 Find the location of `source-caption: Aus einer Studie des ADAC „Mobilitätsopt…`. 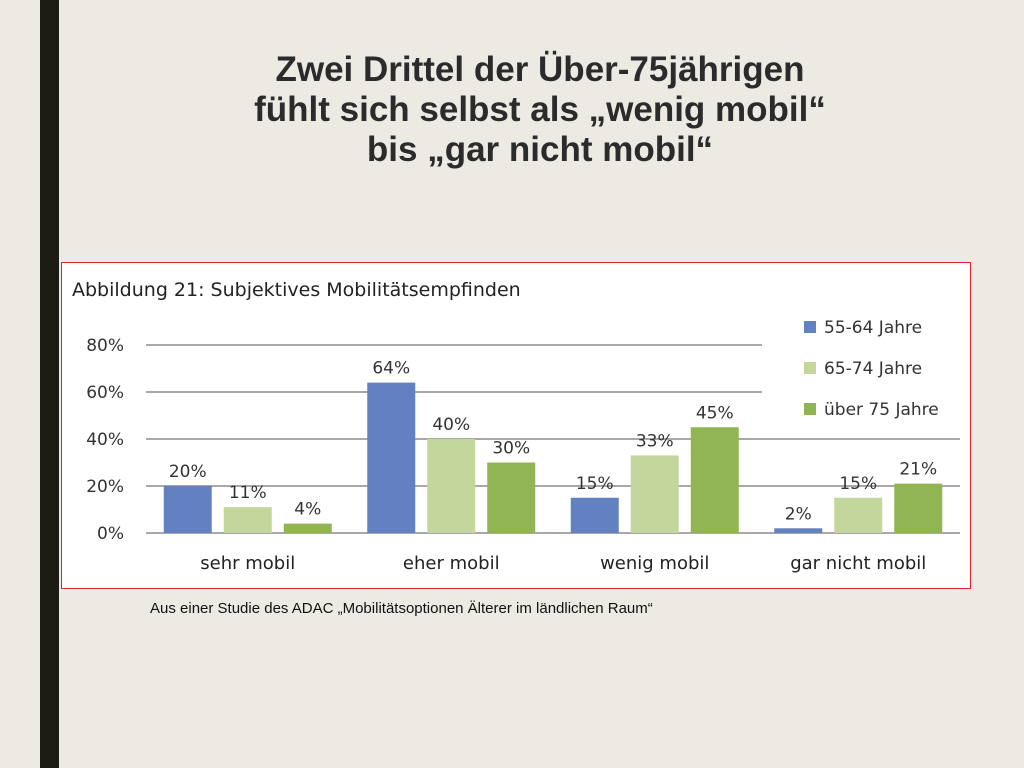

source-caption: Aus einer Studie des ADAC „Mobilitätsopt… is located at coordinates (401, 608).